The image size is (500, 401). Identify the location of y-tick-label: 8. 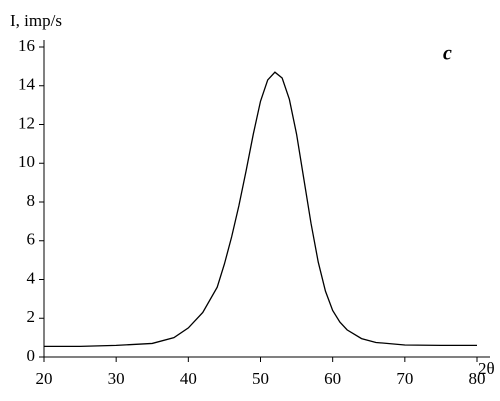
(31, 200).